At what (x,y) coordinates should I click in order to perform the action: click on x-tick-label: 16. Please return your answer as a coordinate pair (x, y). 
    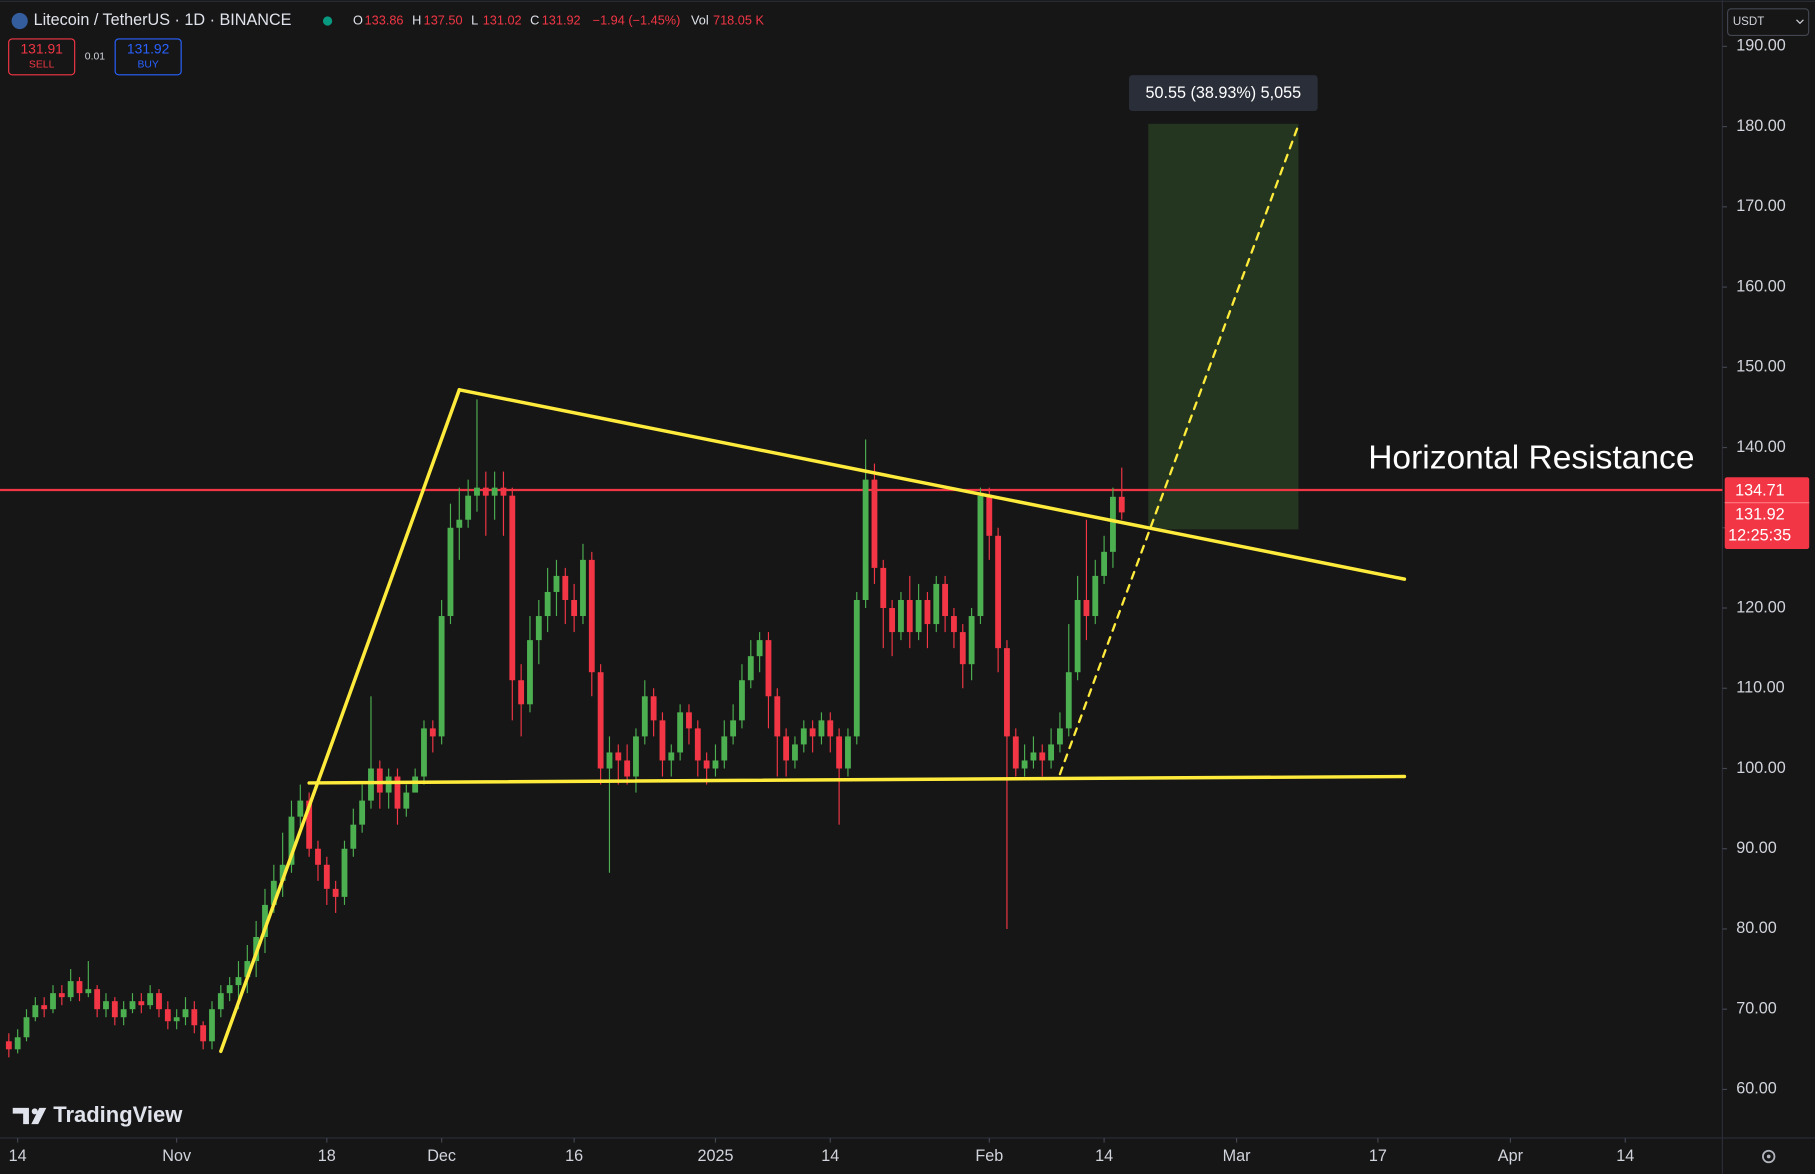
    Looking at the image, I should click on (574, 1156).